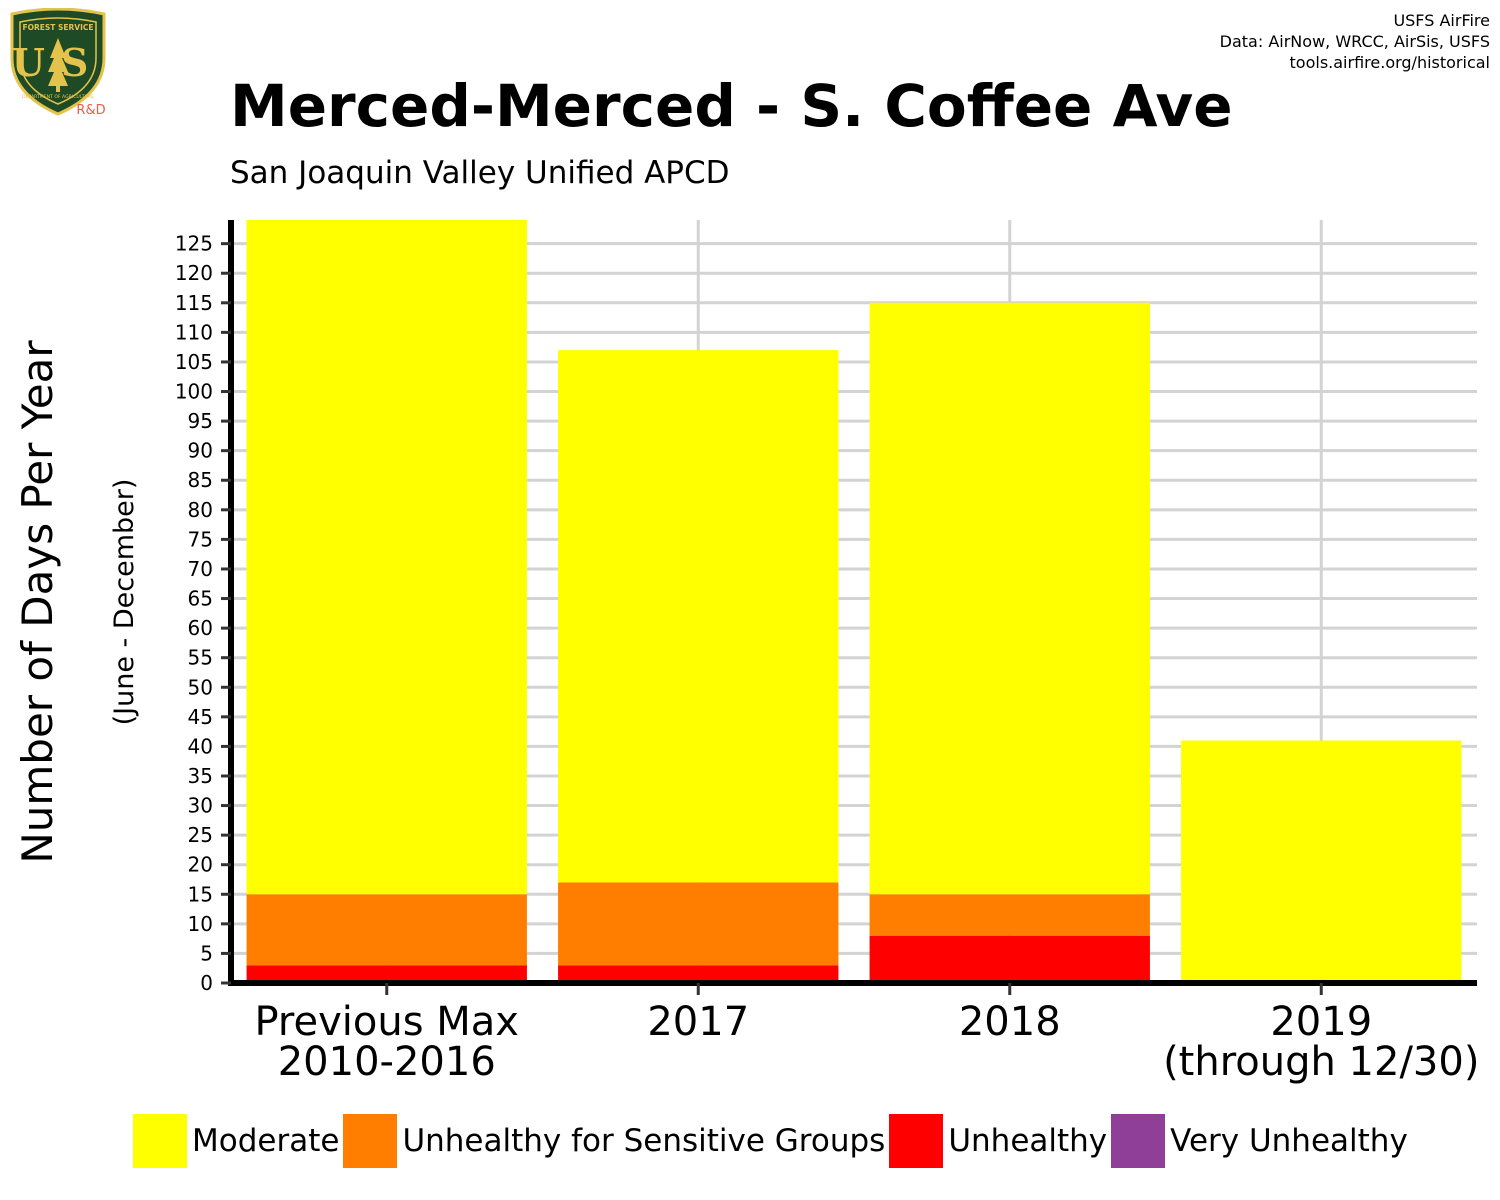 The height and width of the screenshot is (1200, 1500). What do you see at coordinates (200, 539) in the screenshot?
I see `y-tick-label: 75` at bounding box center [200, 539].